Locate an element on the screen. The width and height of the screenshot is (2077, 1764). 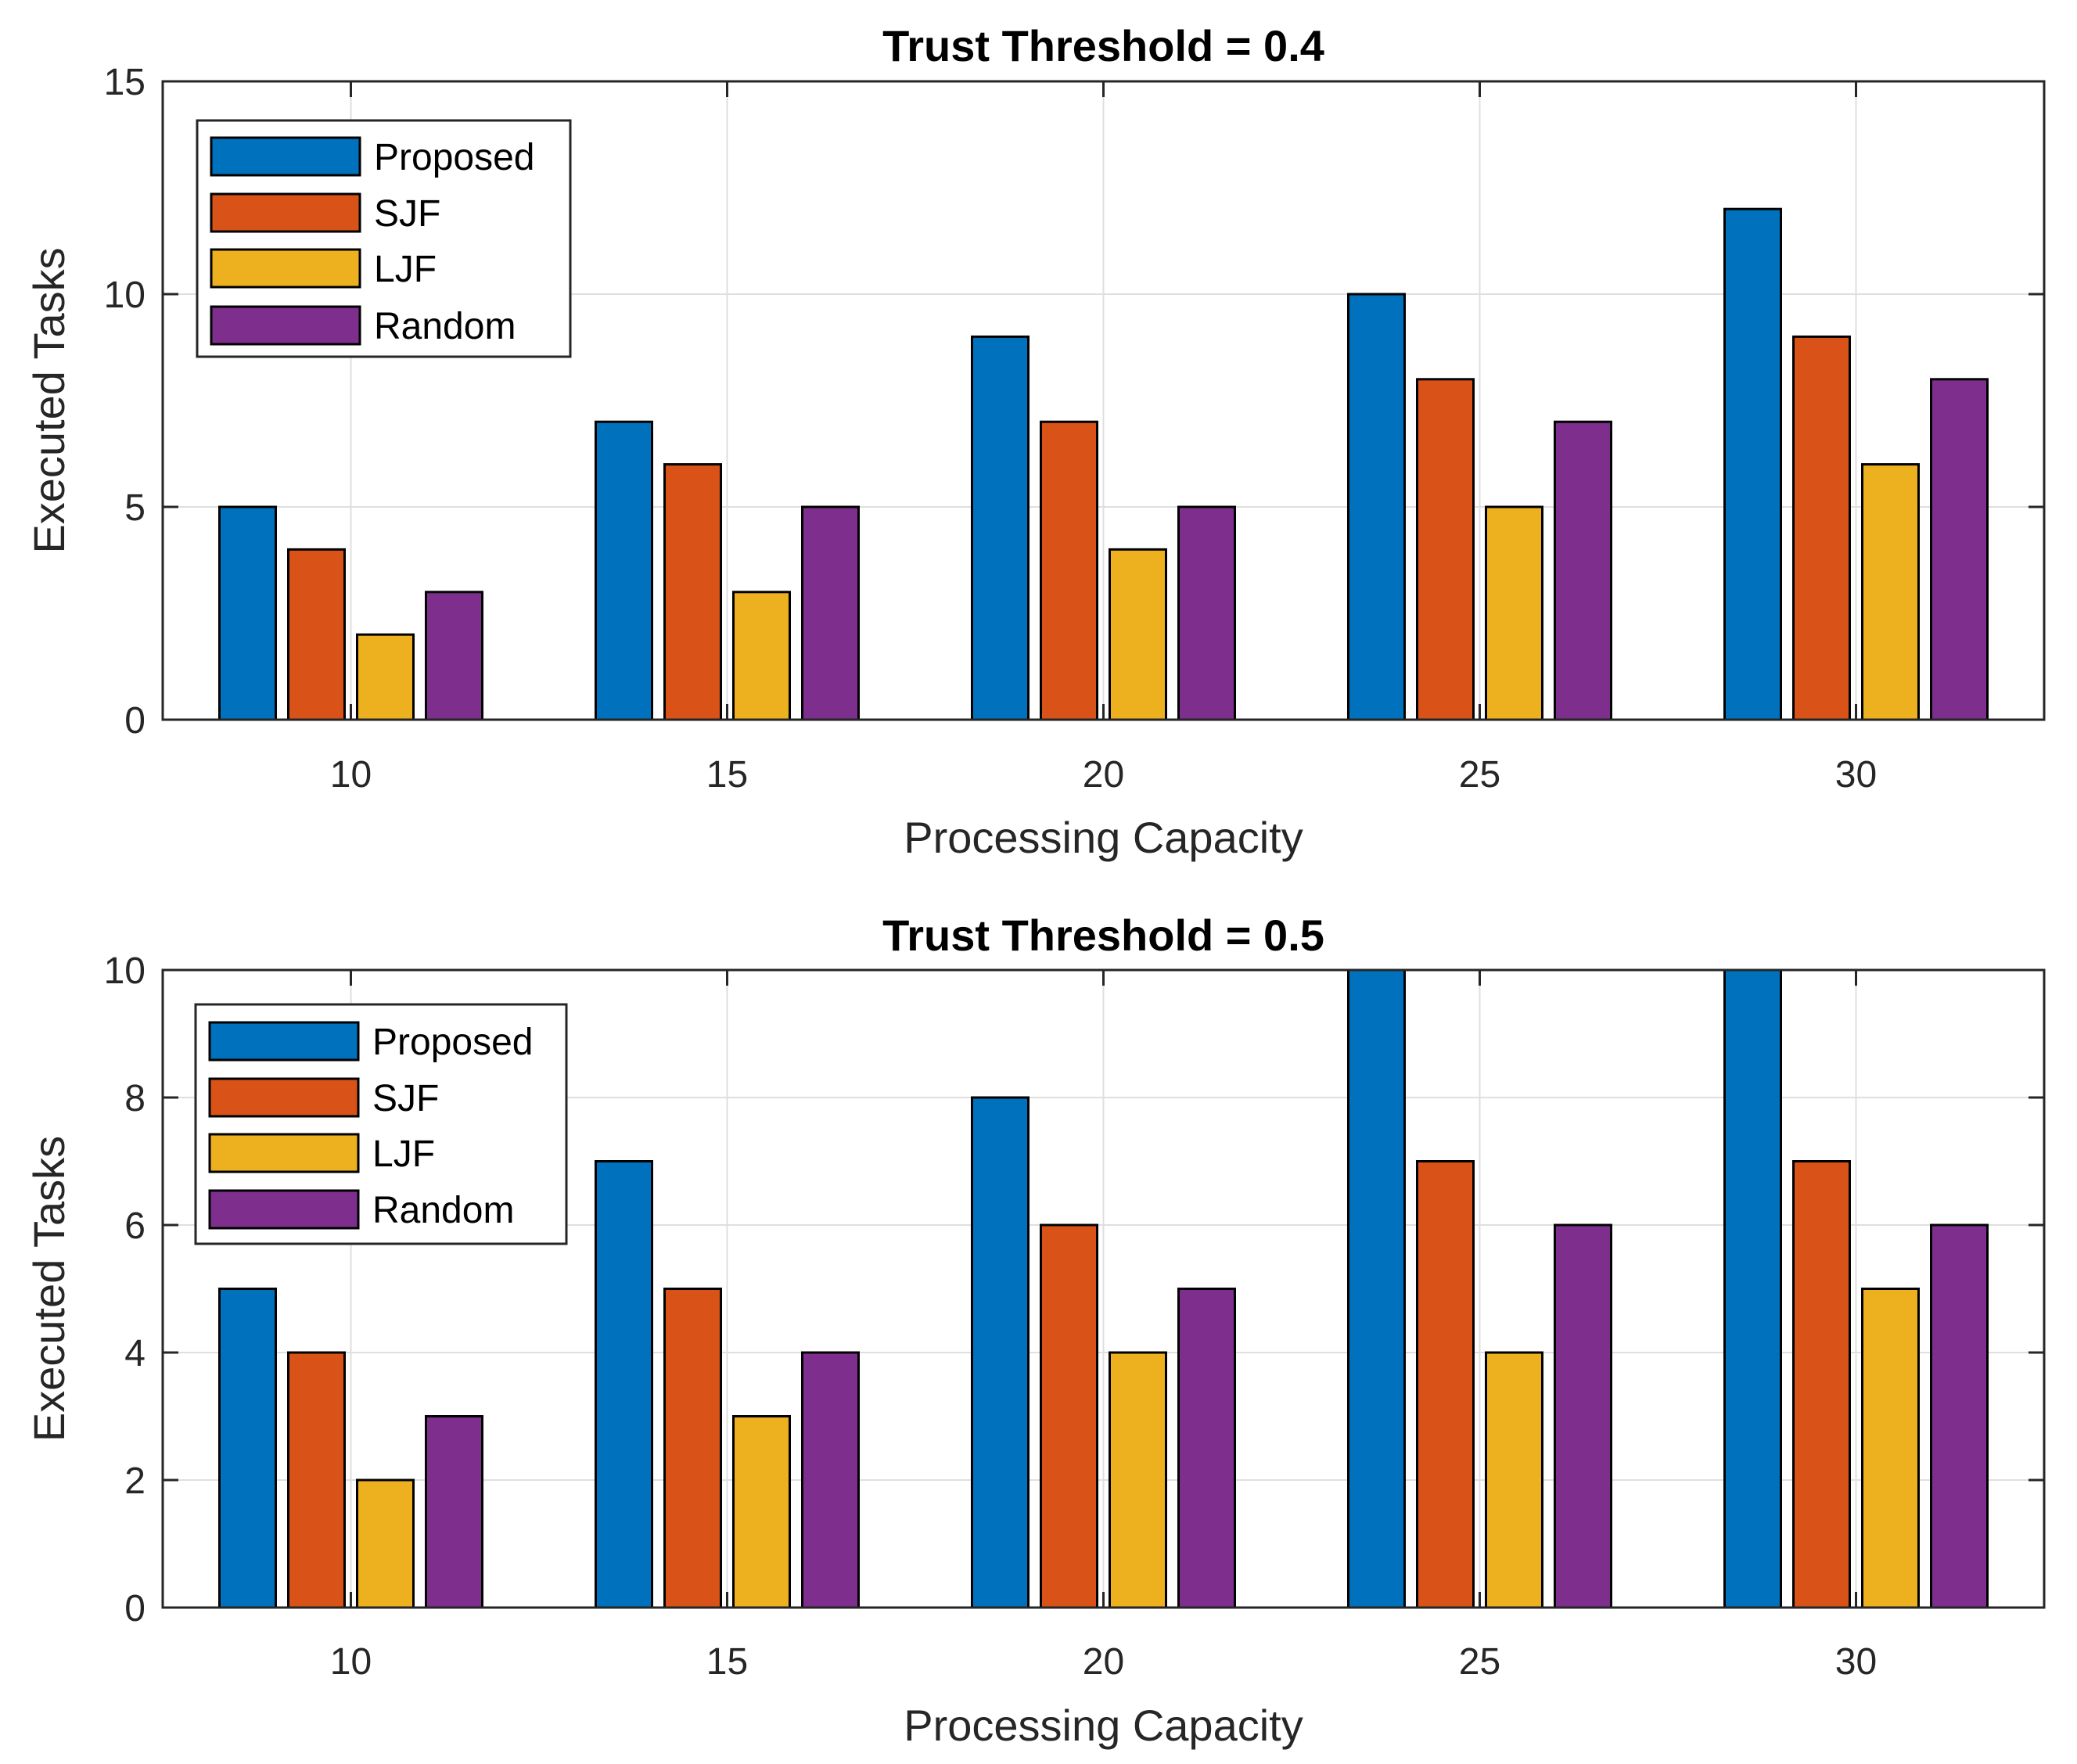
y-tick-label: 15 is located at coordinates (125, 82).